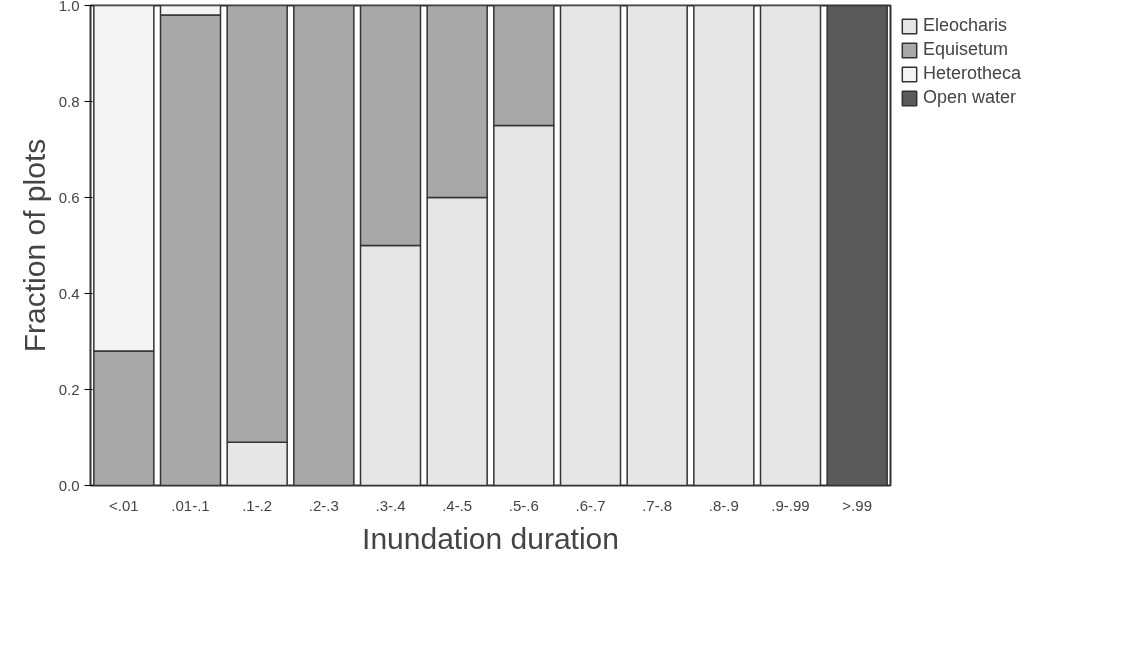  I want to click on x-tick-label: >.99, so click(857, 505).